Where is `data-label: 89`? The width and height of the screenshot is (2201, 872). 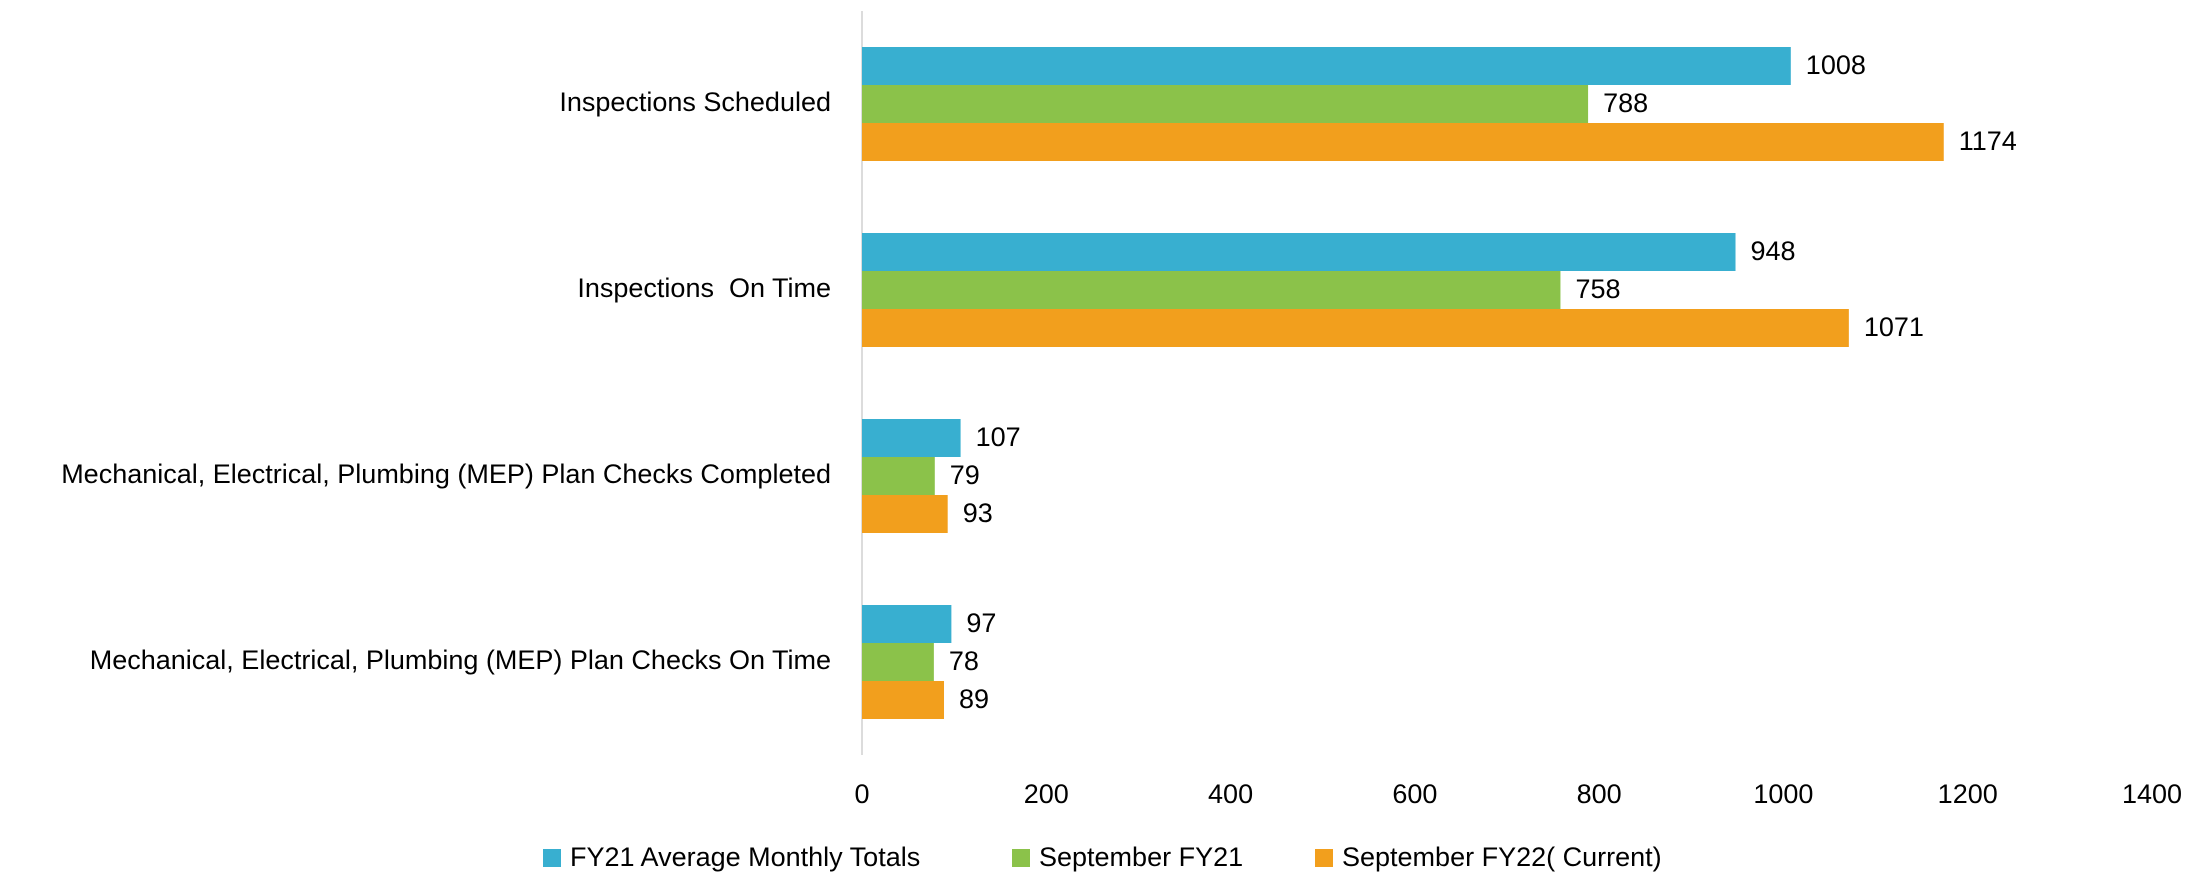 data-label: 89 is located at coordinates (974, 699).